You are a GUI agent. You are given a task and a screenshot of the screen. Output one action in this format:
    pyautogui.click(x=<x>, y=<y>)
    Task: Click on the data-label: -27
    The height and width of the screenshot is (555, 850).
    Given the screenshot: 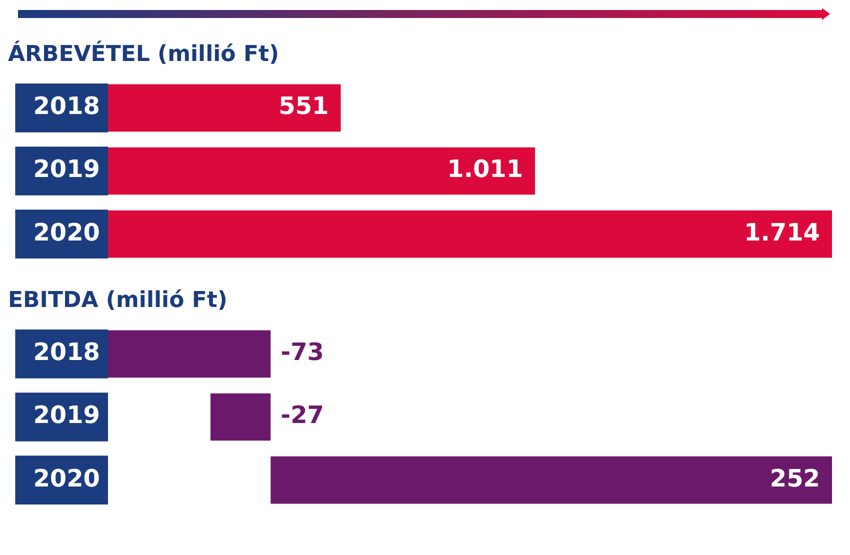 What is the action you would take?
    pyautogui.click(x=302, y=415)
    